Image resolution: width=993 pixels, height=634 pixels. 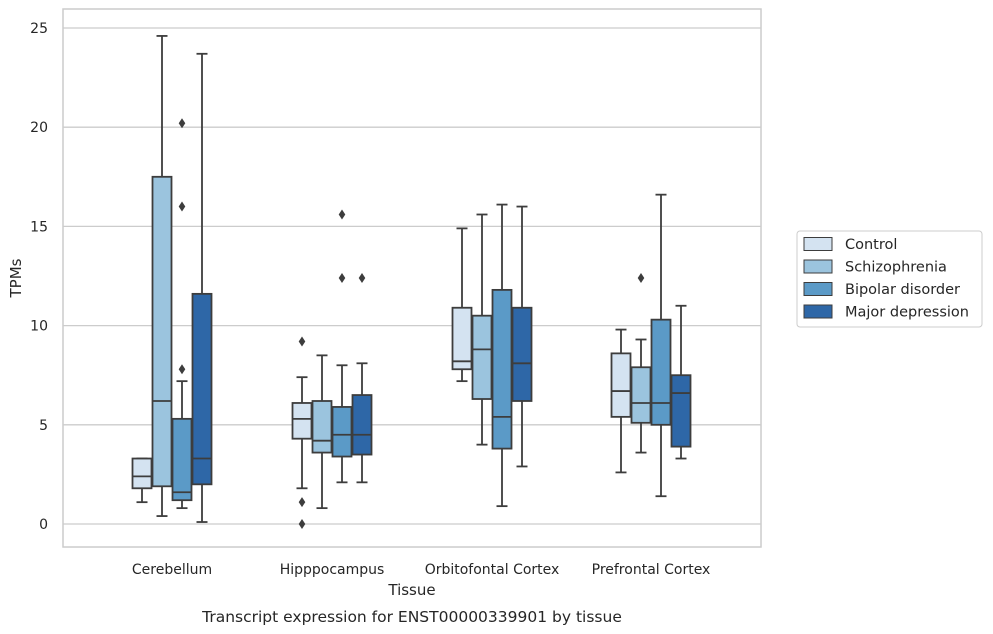 I want to click on x-tick-label: Hipppocampus, so click(x=332, y=570).